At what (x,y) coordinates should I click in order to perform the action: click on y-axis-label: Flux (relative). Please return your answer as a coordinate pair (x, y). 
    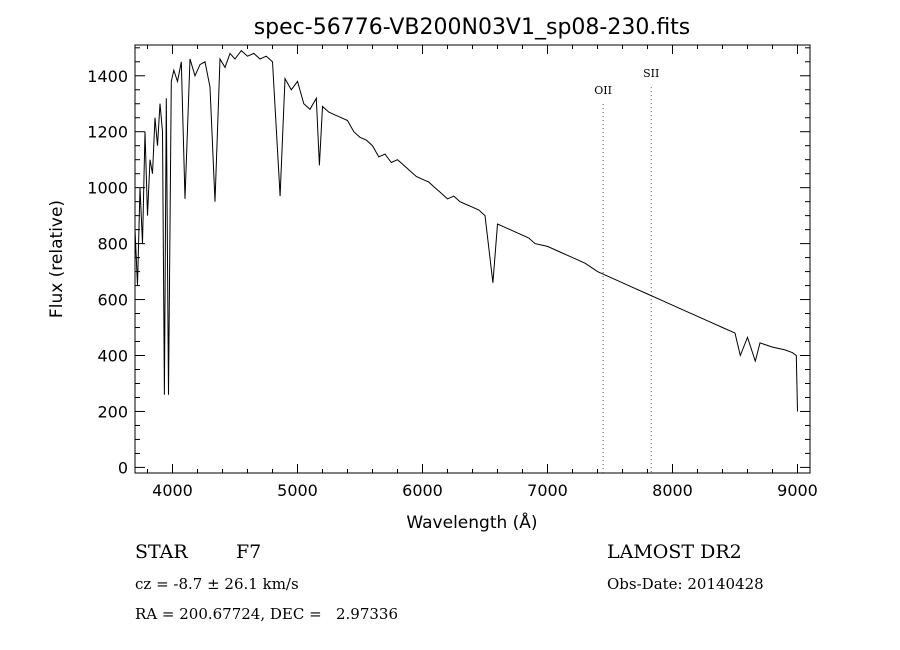
    Looking at the image, I should click on (57, 259).